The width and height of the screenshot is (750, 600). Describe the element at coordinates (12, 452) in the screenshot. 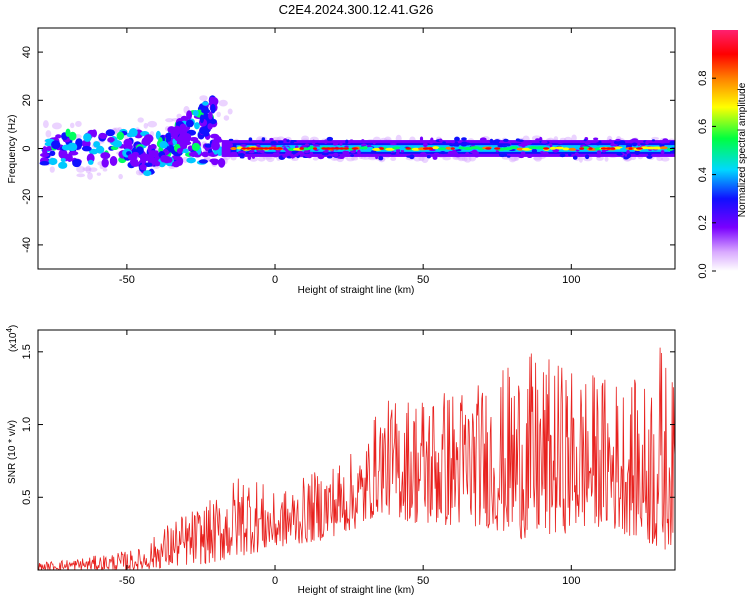

I see `snr-y-axis-label: SNR (10 * v/v)` at that location.